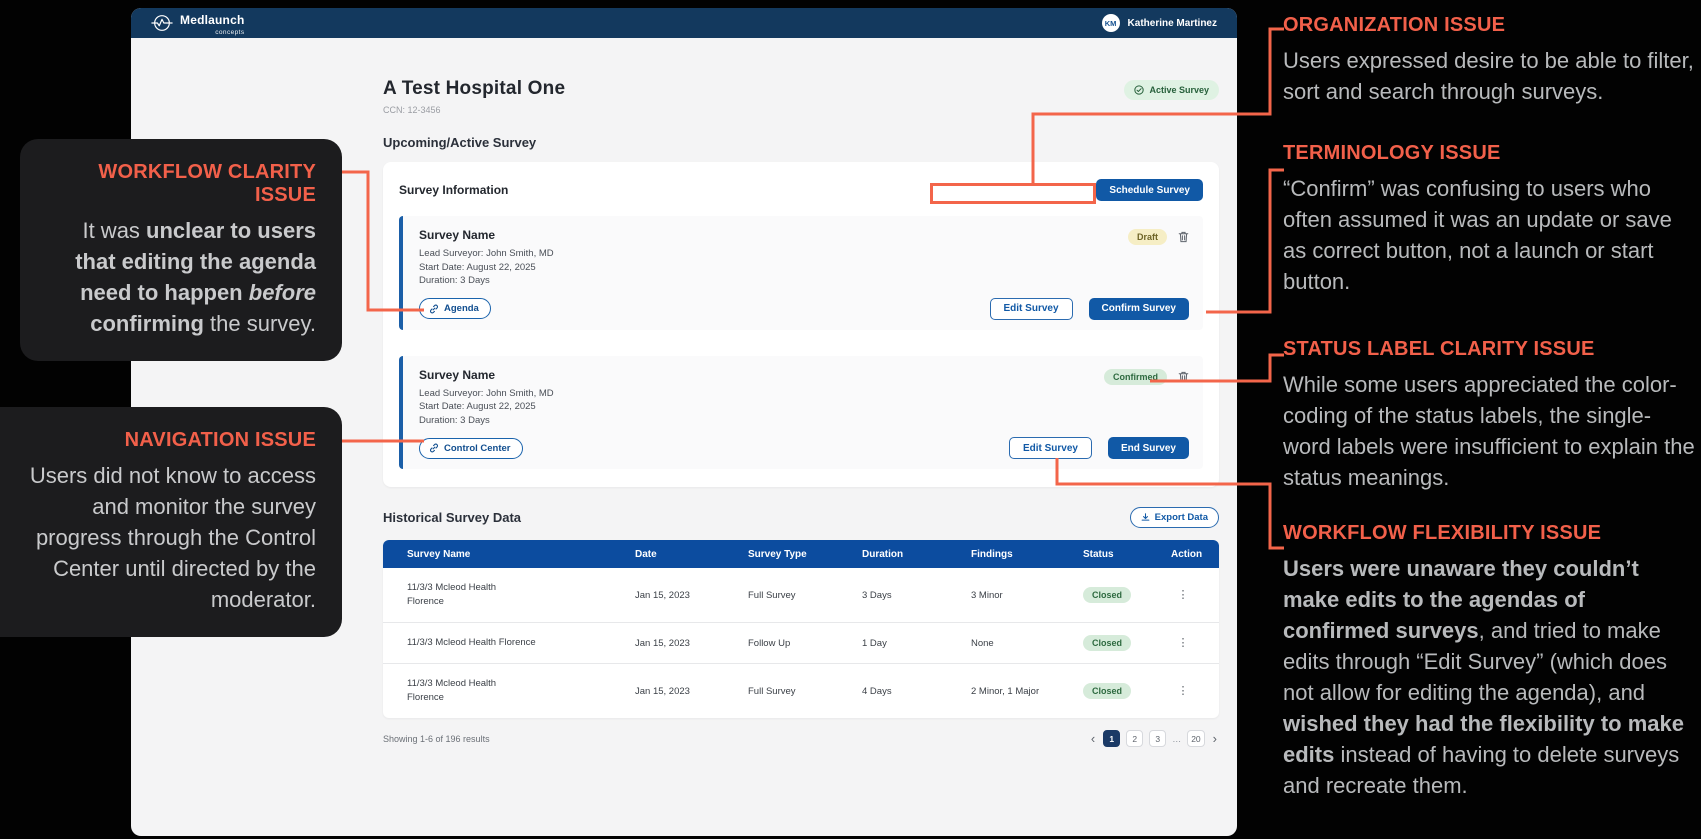  What do you see at coordinates (992, 554) in the screenshot?
I see `table-header-cell: Findings` at bounding box center [992, 554].